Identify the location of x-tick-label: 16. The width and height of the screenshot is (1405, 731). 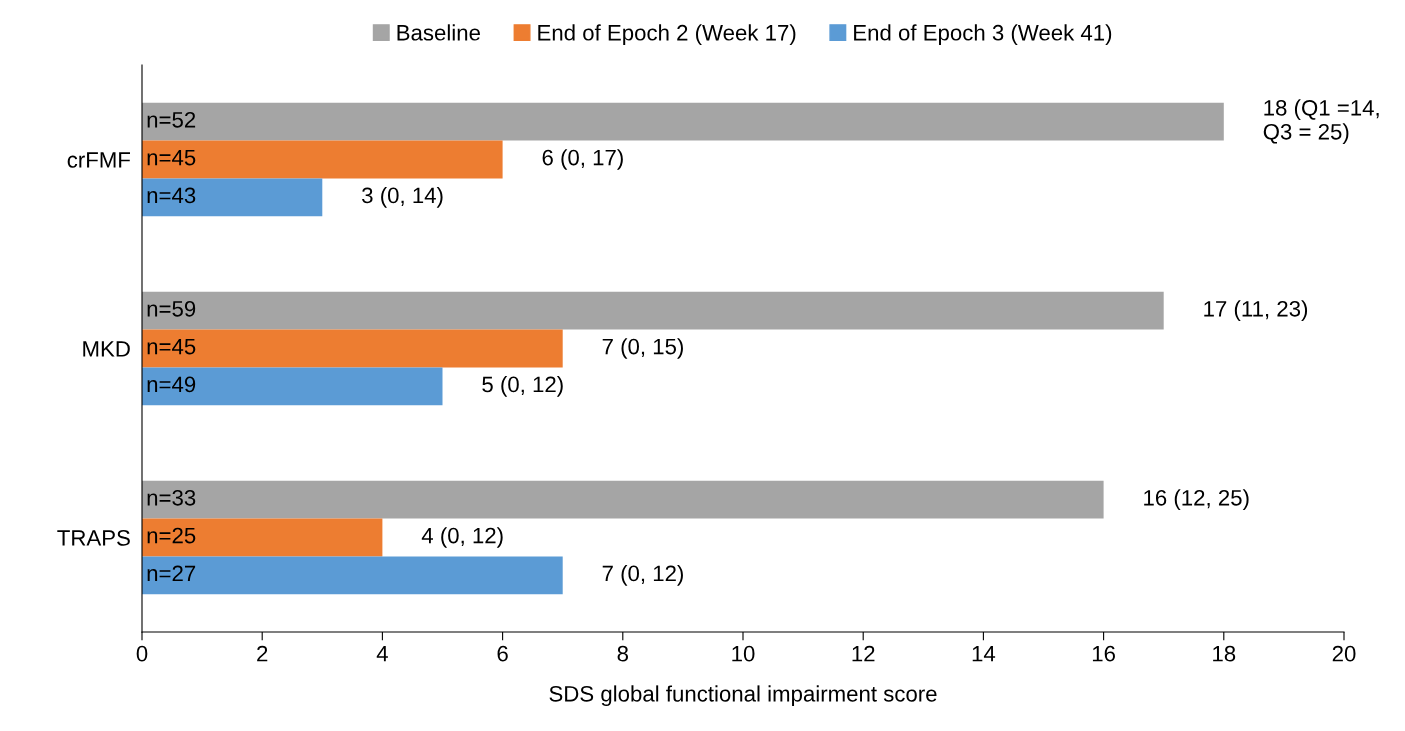
(1103, 653).